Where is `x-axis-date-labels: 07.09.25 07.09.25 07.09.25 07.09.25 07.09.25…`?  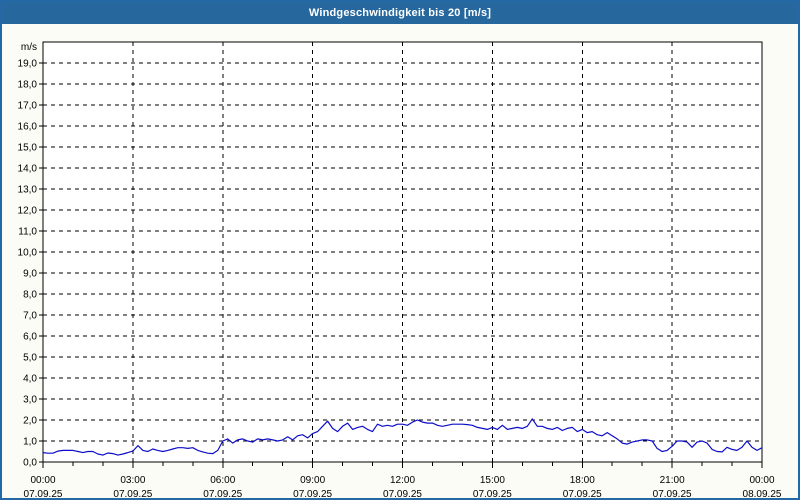
x-axis-date-labels: 07.09.25 07.09.25 07.09.25 07.09.25 07.09.25… is located at coordinates (403, 494).